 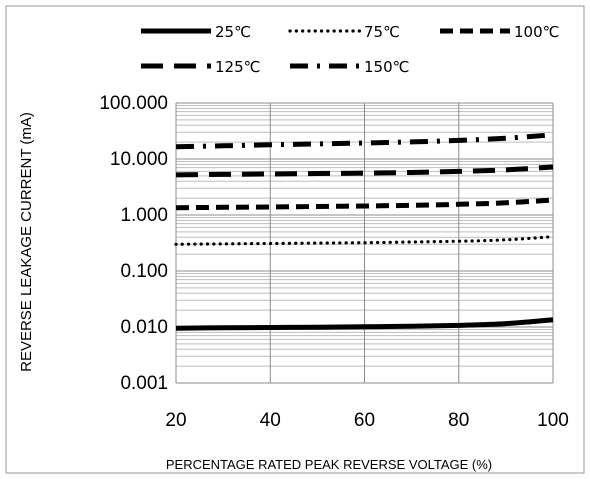 I want to click on x-tick-label: 80, so click(x=458, y=420).